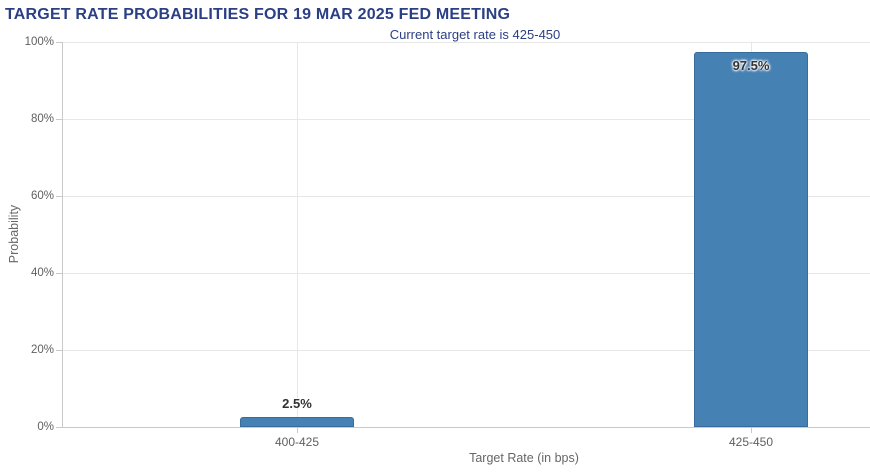 Image resolution: width=870 pixels, height=473 pixels. I want to click on x-axis-title: Target Rate (in bps), so click(524, 458).